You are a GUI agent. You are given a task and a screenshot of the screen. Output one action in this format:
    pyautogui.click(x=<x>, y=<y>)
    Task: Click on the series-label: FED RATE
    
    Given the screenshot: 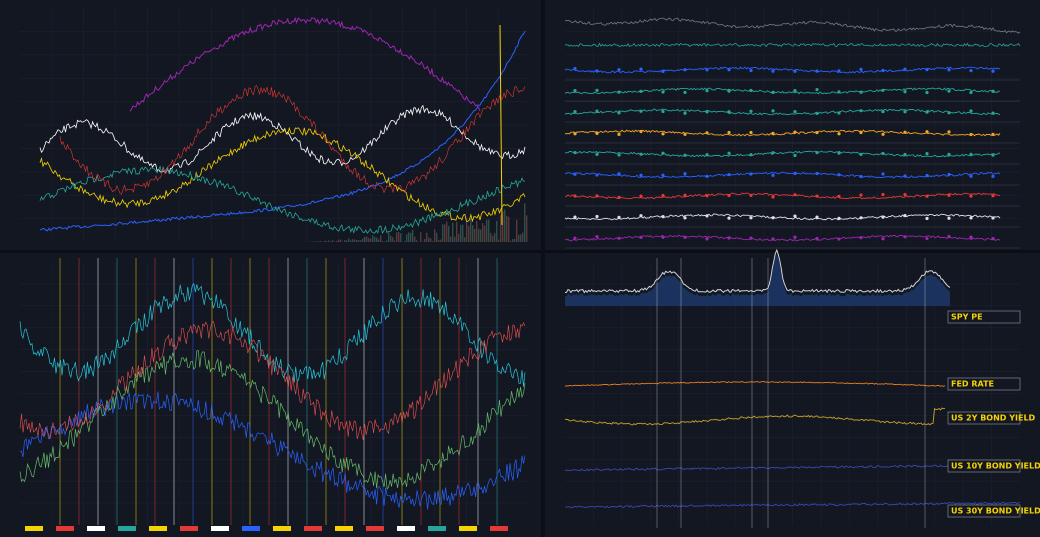 What is the action you would take?
    pyautogui.click(x=972, y=384)
    